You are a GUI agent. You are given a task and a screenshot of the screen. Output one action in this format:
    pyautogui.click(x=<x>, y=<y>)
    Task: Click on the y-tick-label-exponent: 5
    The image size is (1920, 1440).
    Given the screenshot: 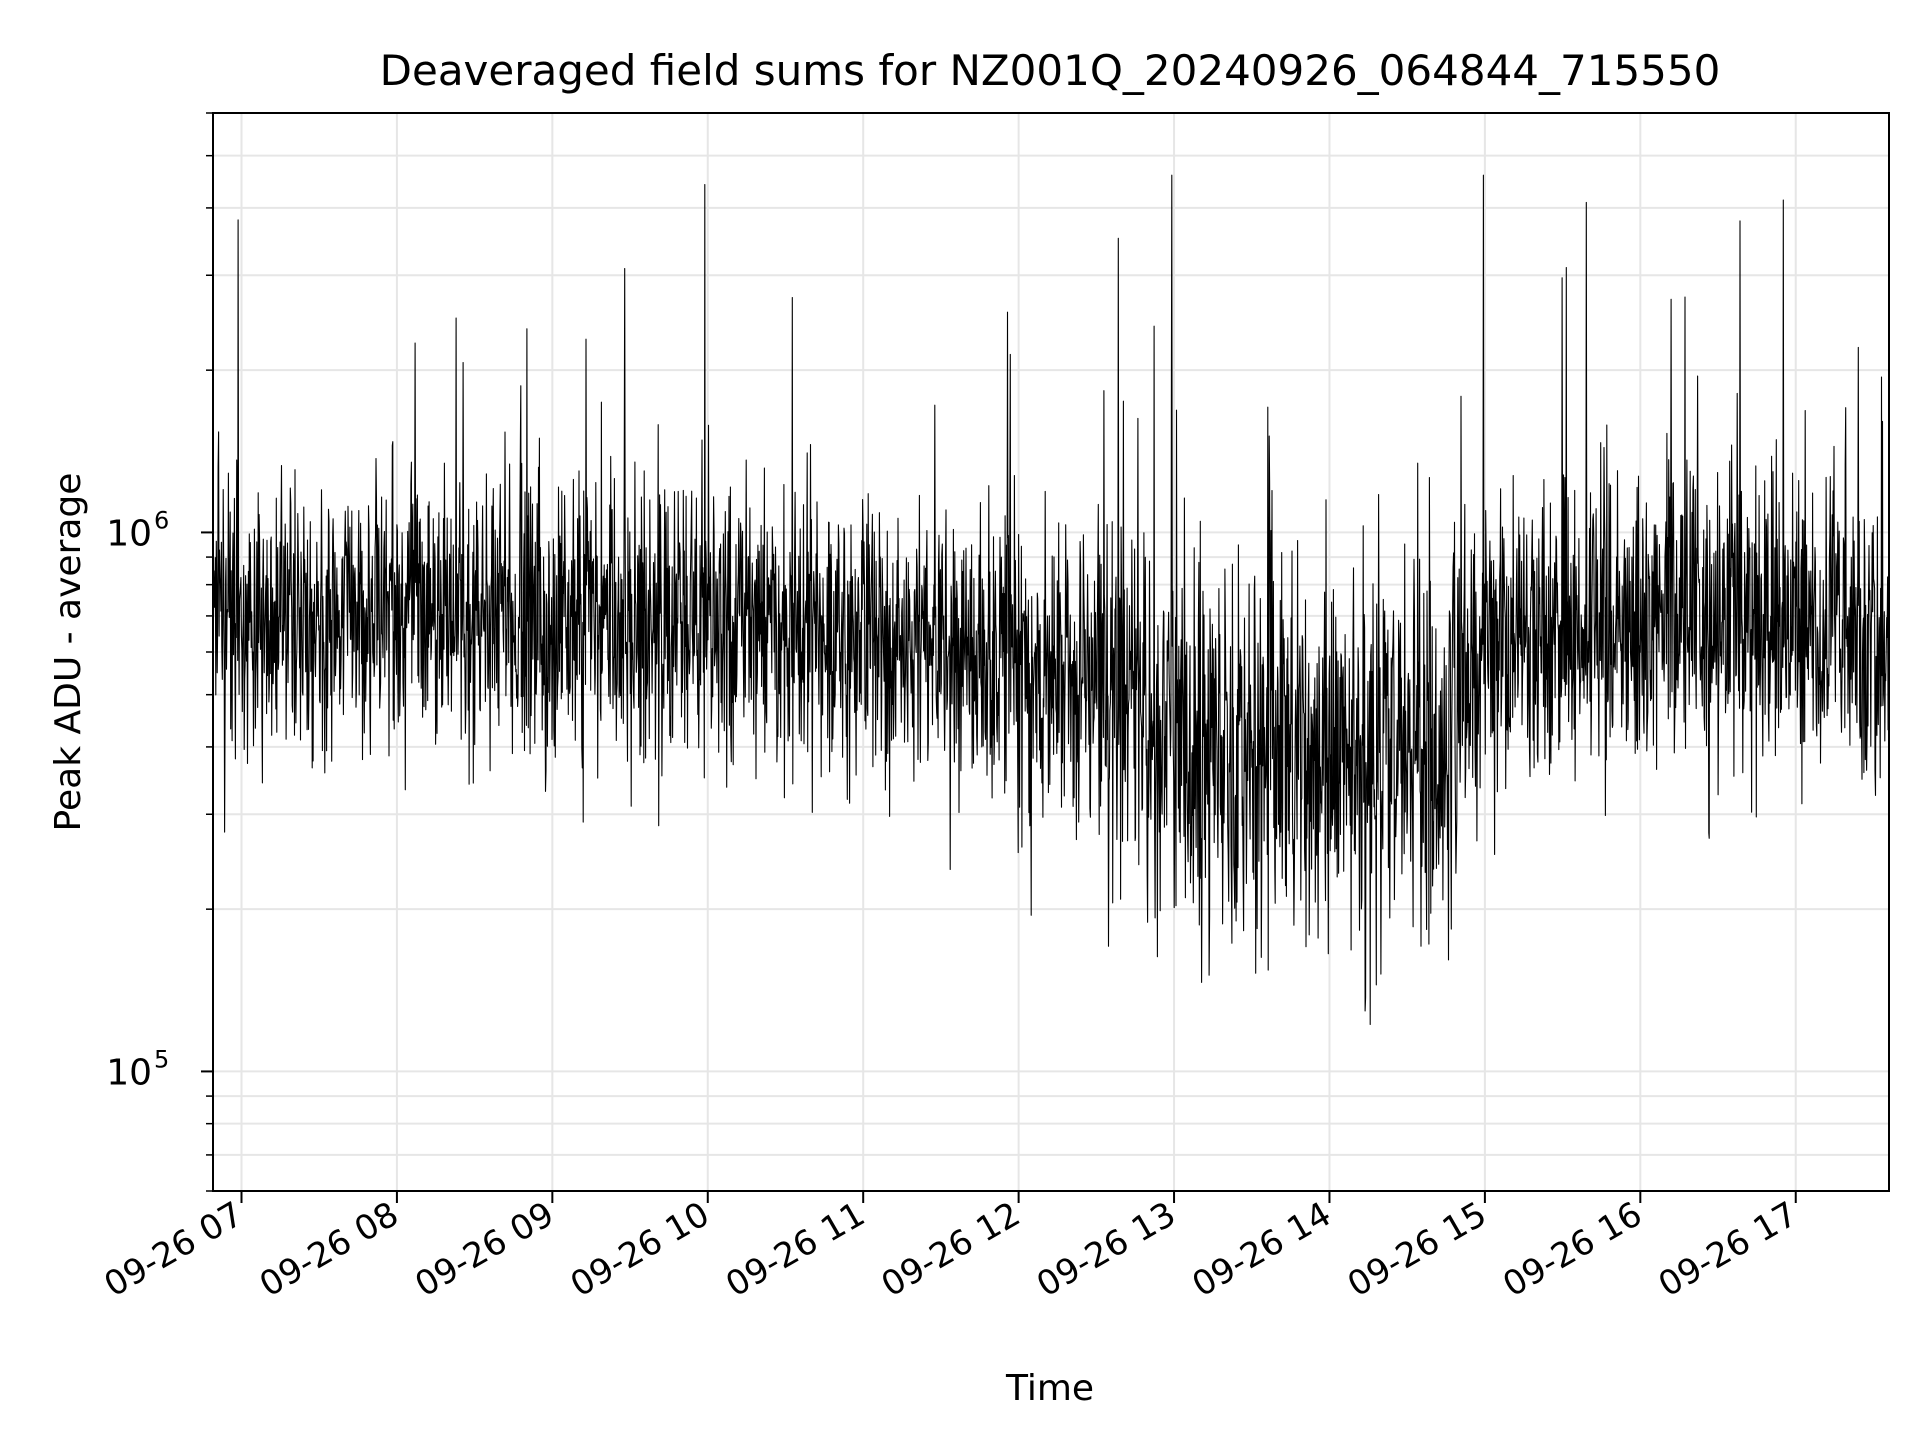 What is the action you would take?
    pyautogui.click(x=161, y=1059)
    